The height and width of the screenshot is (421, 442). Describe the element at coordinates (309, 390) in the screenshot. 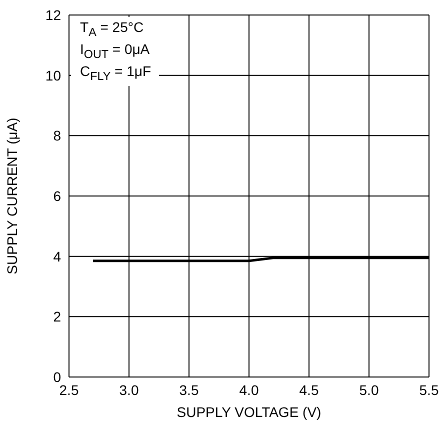

I see `x-tick-label: 4.5` at that location.